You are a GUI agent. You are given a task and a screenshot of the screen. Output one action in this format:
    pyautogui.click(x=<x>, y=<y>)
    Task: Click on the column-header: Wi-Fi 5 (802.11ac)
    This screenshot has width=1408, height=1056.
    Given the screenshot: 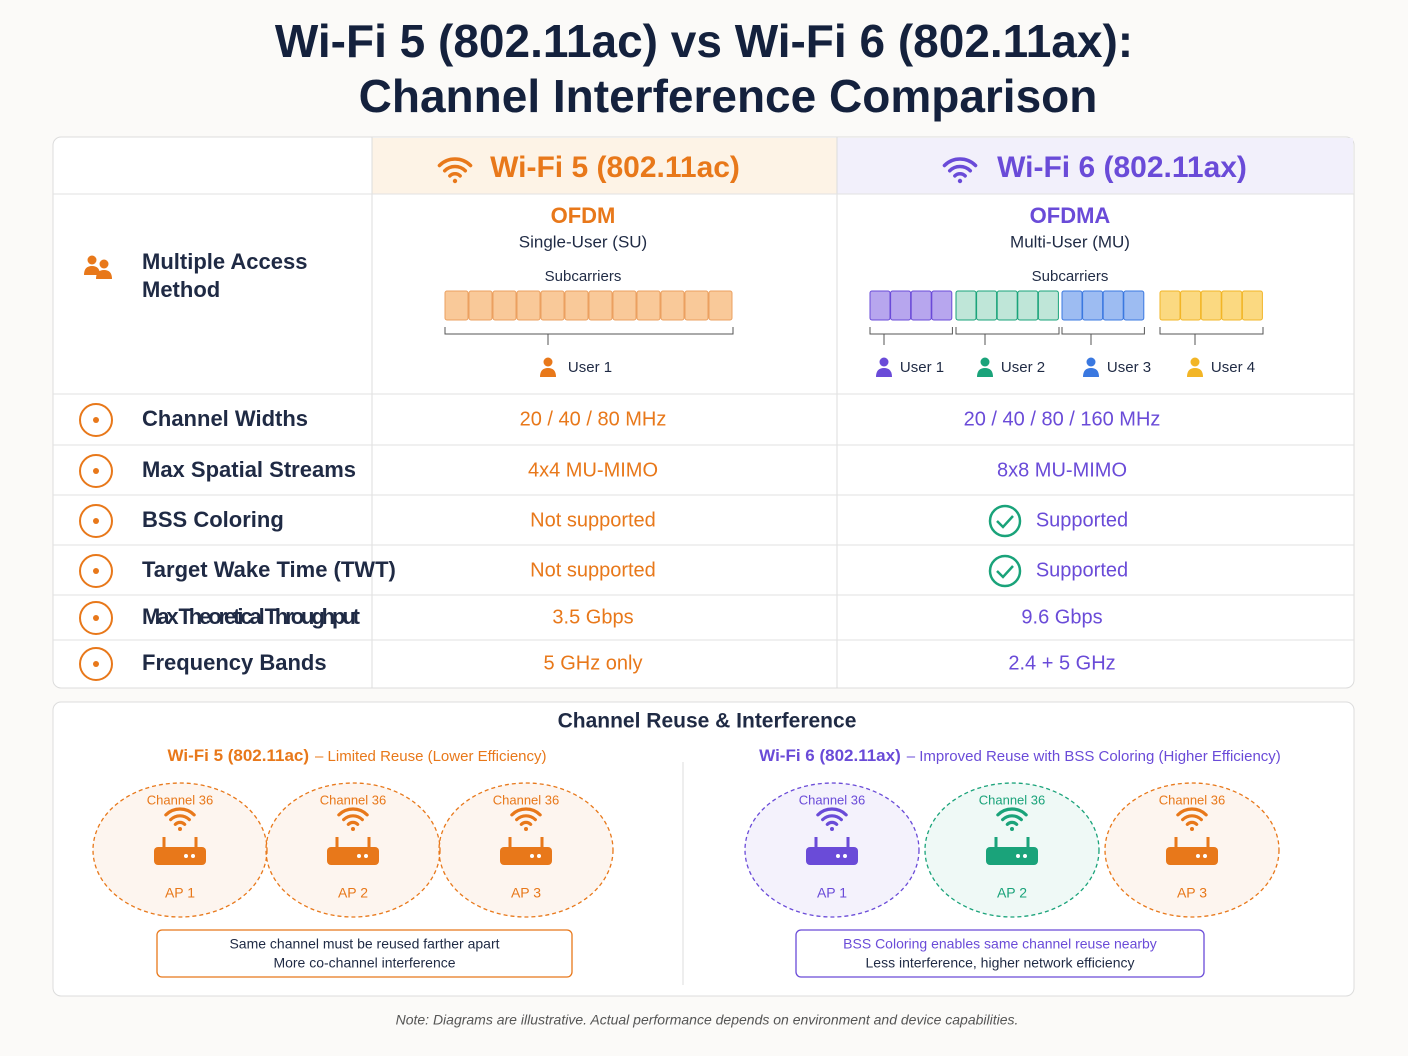 What is the action you would take?
    pyautogui.click(x=615, y=167)
    